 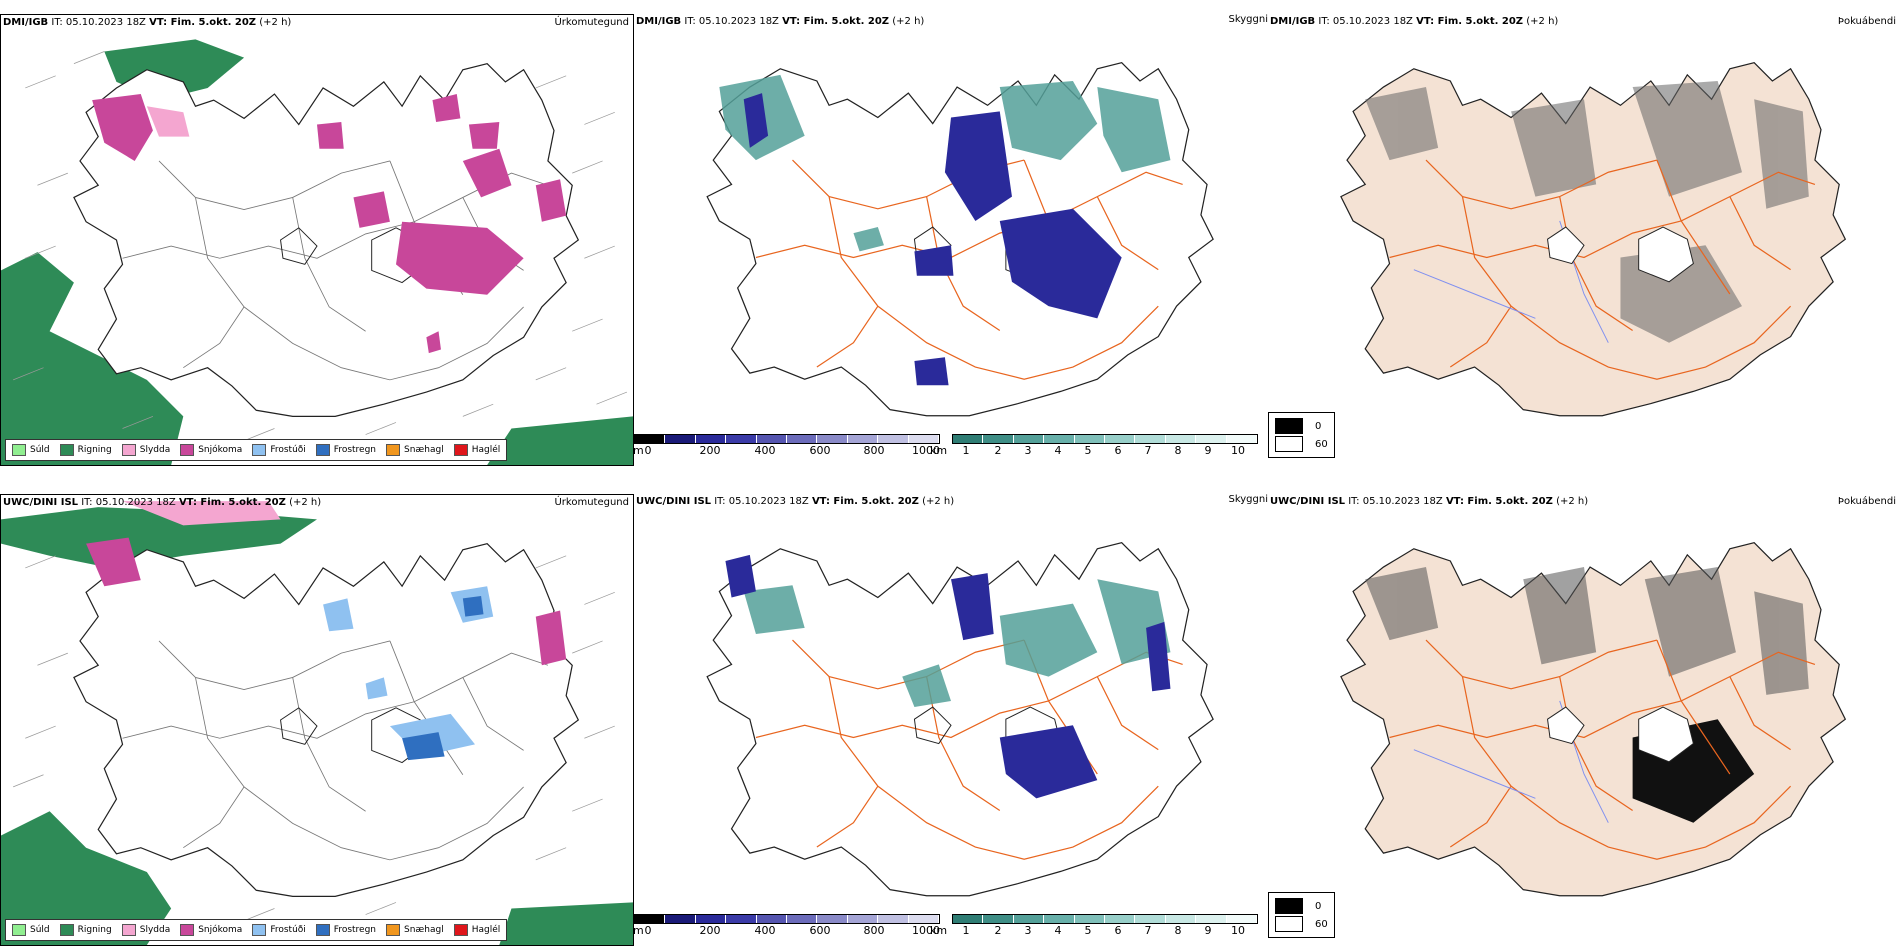 I want to click on fog-areas, so click(x=1587, y=631).